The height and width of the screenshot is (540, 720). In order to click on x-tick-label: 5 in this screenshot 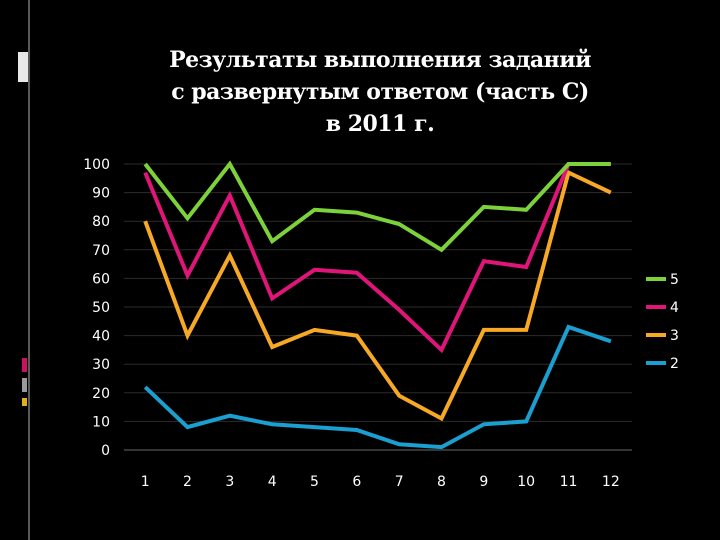, I will do `click(314, 482)`.